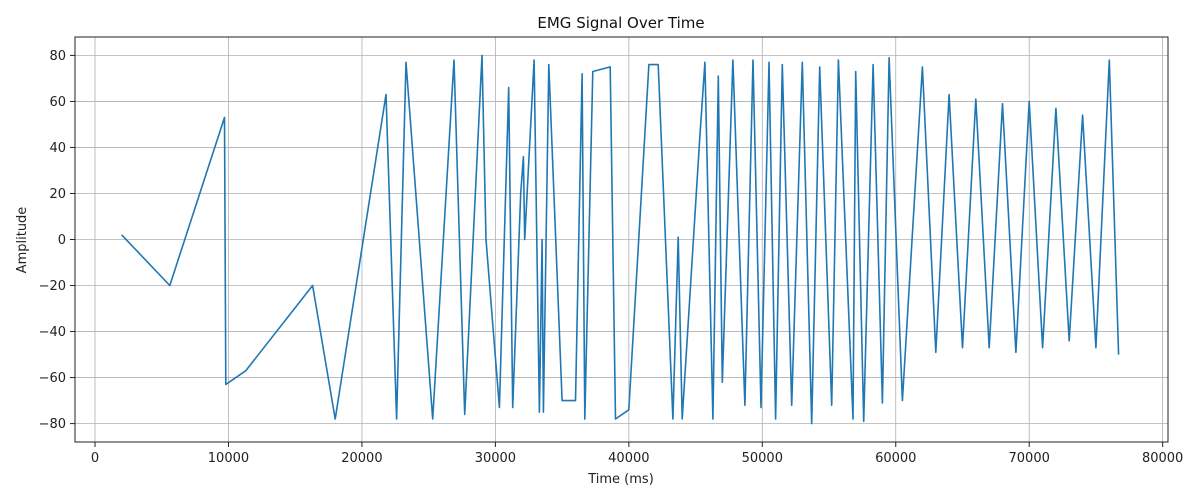 The height and width of the screenshot is (500, 1200). I want to click on x-axis-label: Time (ms), so click(620, 479).